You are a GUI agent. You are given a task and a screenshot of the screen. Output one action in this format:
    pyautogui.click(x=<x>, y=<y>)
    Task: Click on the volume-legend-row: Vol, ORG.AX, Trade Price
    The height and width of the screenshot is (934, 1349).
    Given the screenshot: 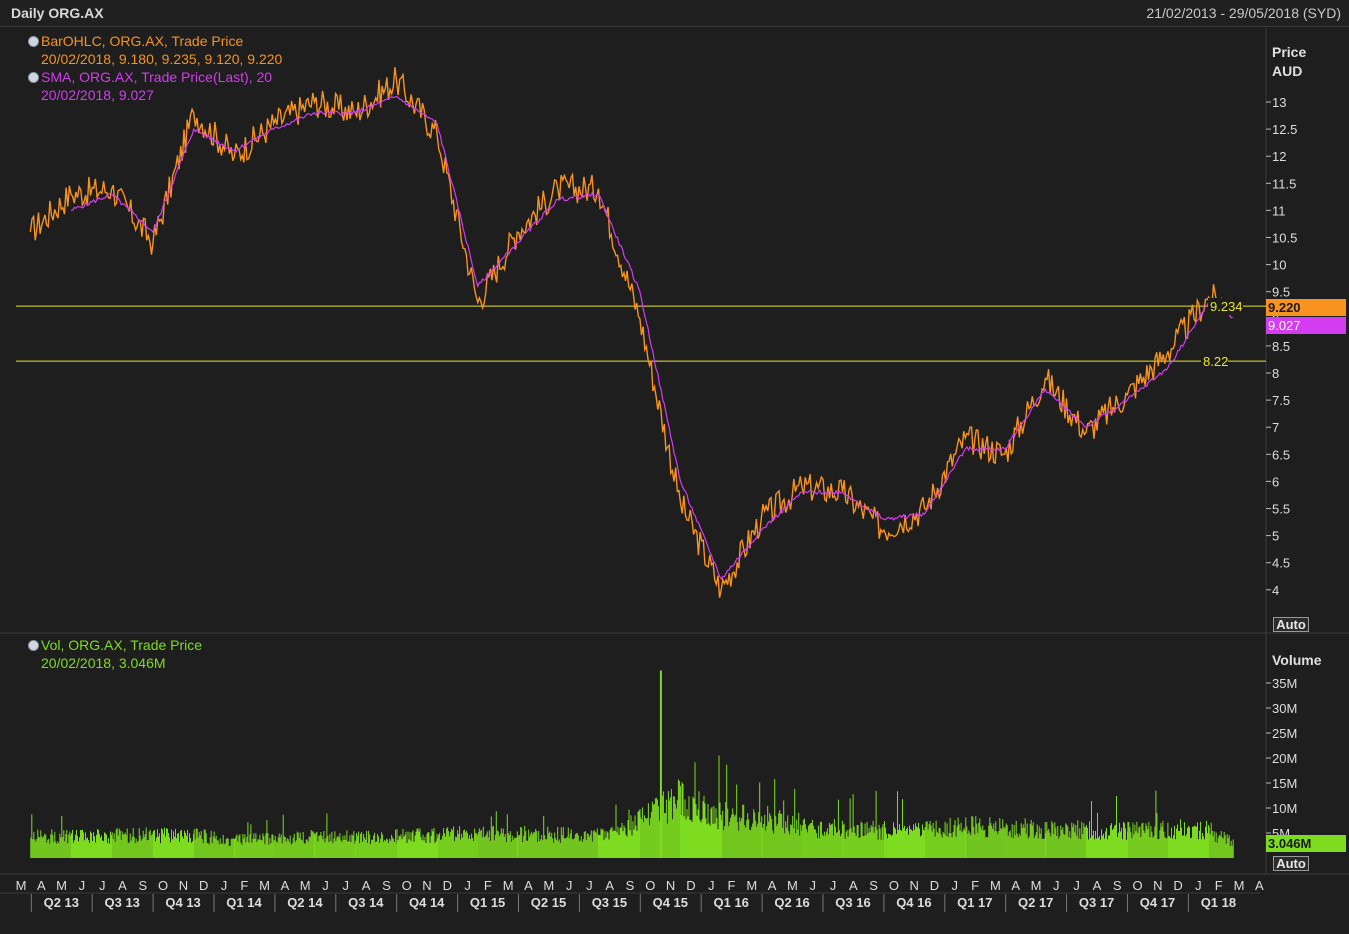 What is the action you would take?
    pyautogui.click(x=115, y=645)
    